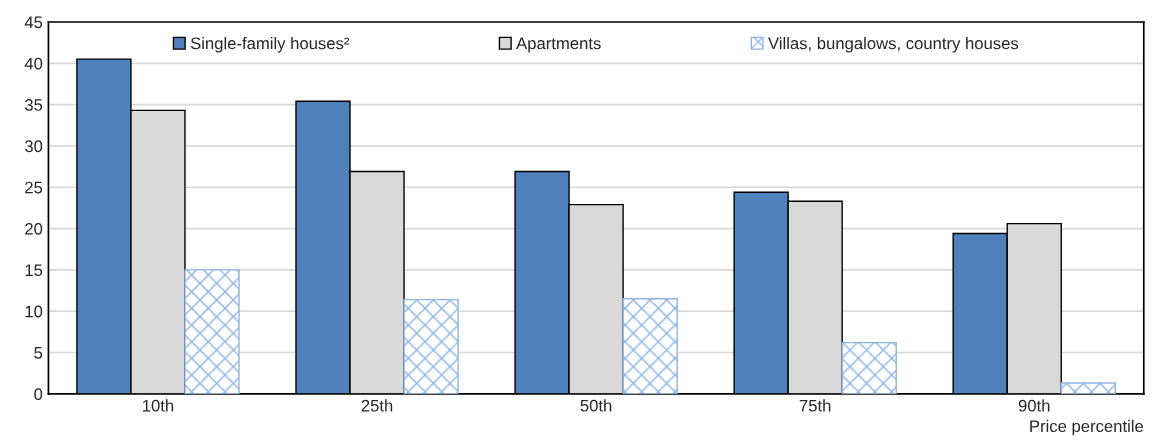 Image resolution: width=1153 pixels, height=440 pixels. I want to click on x-tick-label: 75th, so click(815, 405).